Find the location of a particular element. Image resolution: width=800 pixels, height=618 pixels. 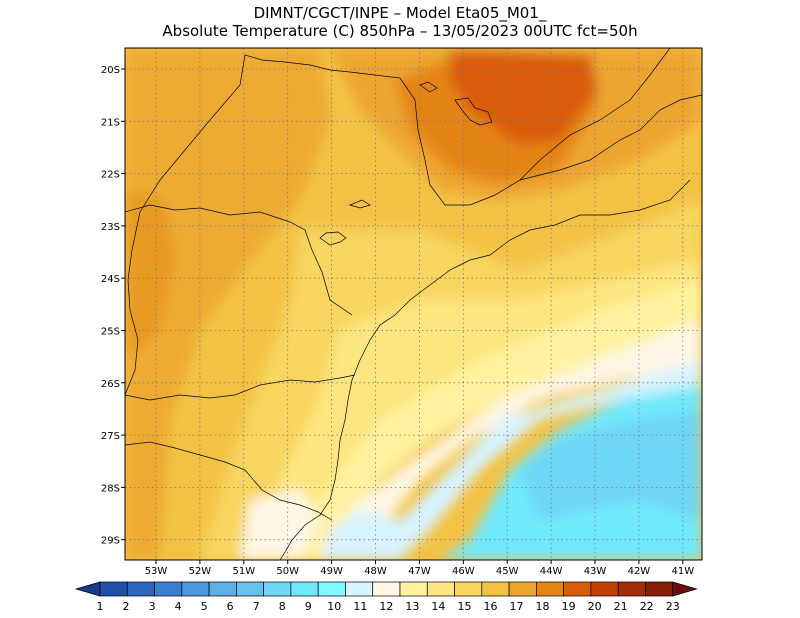

colorbar-label: 2 is located at coordinates (126, 606).